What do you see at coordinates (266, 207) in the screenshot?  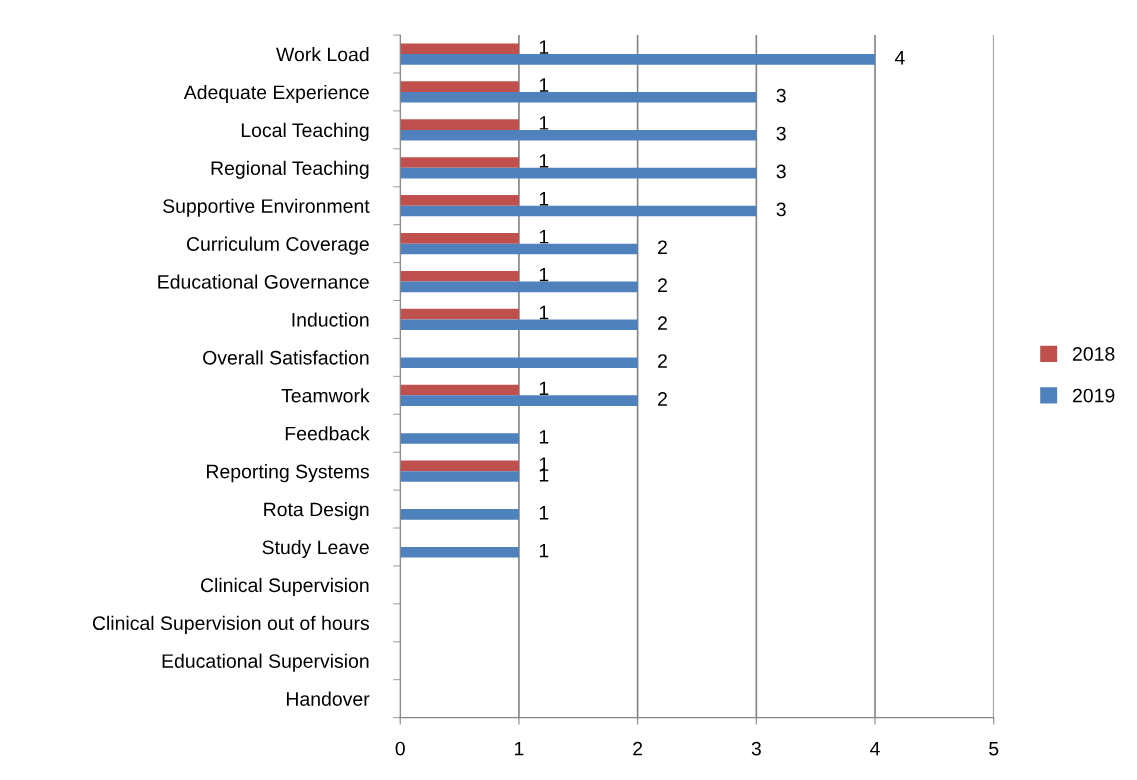 I see `y-tick-label: Supportive Environment` at bounding box center [266, 207].